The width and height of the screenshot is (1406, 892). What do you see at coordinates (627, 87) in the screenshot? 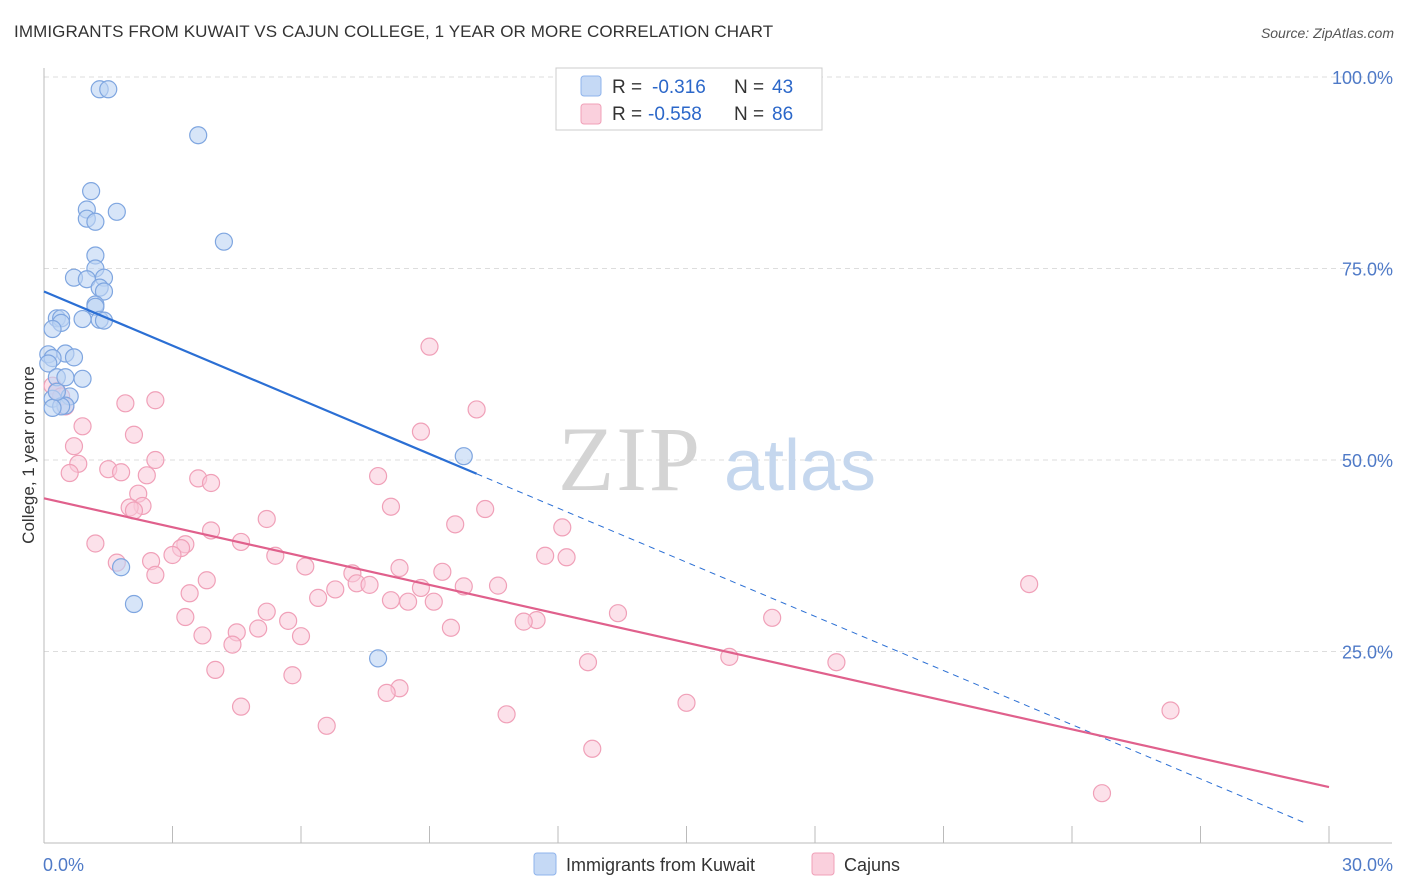
I see `legend-r-label-kuwait: R =` at bounding box center [627, 87].